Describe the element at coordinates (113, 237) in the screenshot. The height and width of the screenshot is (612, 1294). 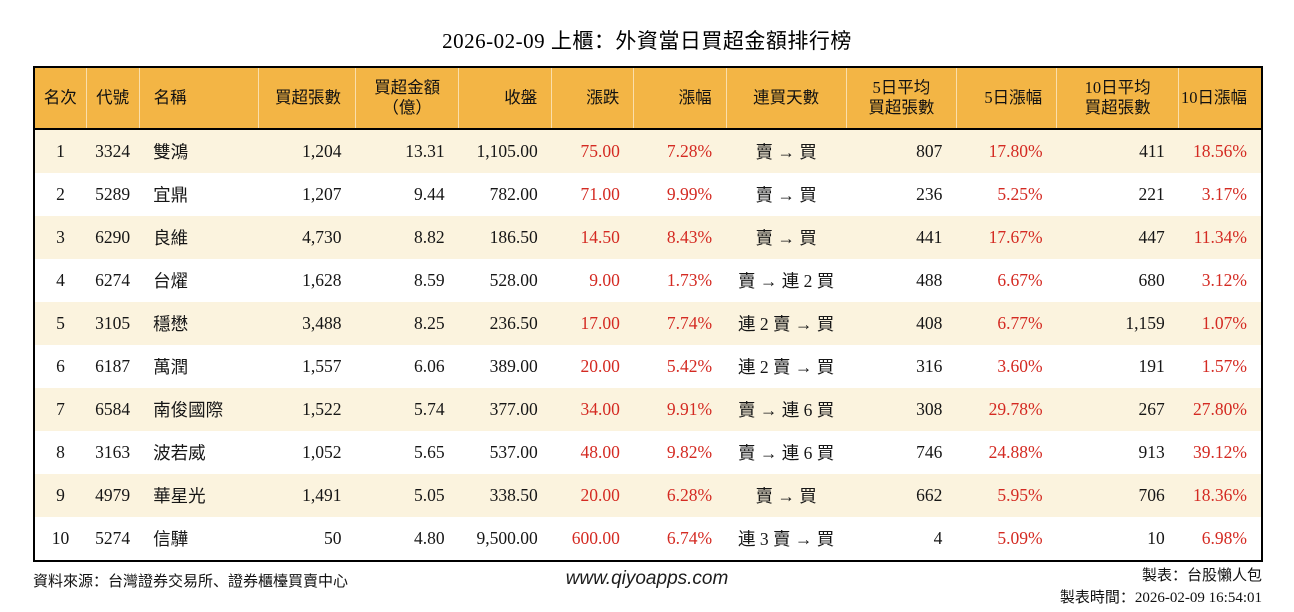
I see `cell-code: 6290` at that location.